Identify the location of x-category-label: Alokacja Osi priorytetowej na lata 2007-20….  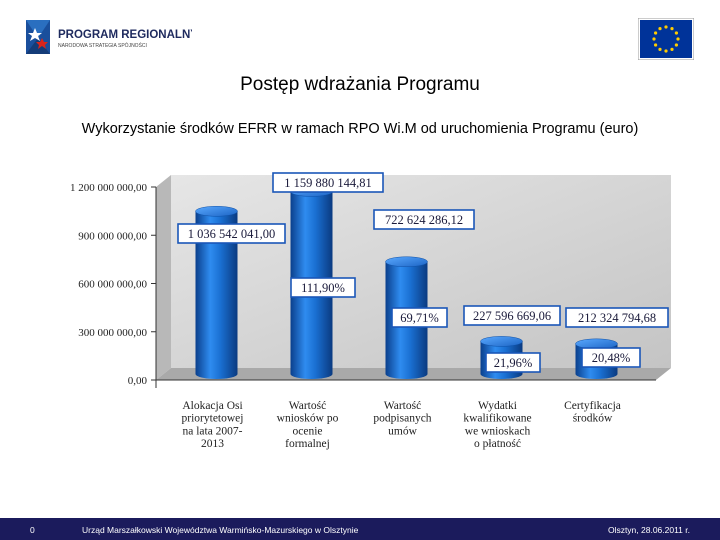
(213, 425).